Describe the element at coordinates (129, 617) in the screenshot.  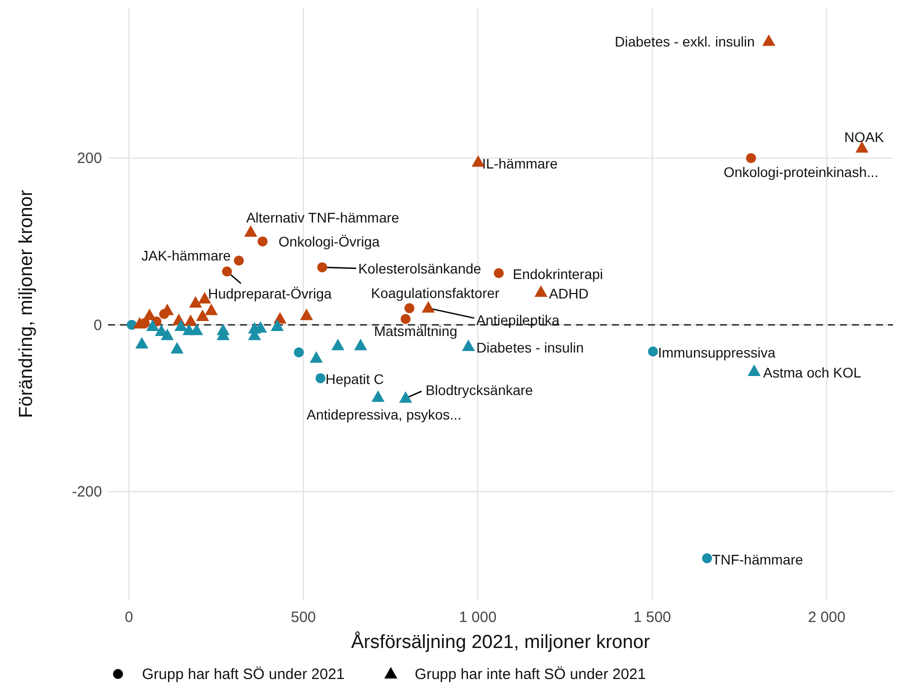
I see `x-tick-label: 0` at that location.